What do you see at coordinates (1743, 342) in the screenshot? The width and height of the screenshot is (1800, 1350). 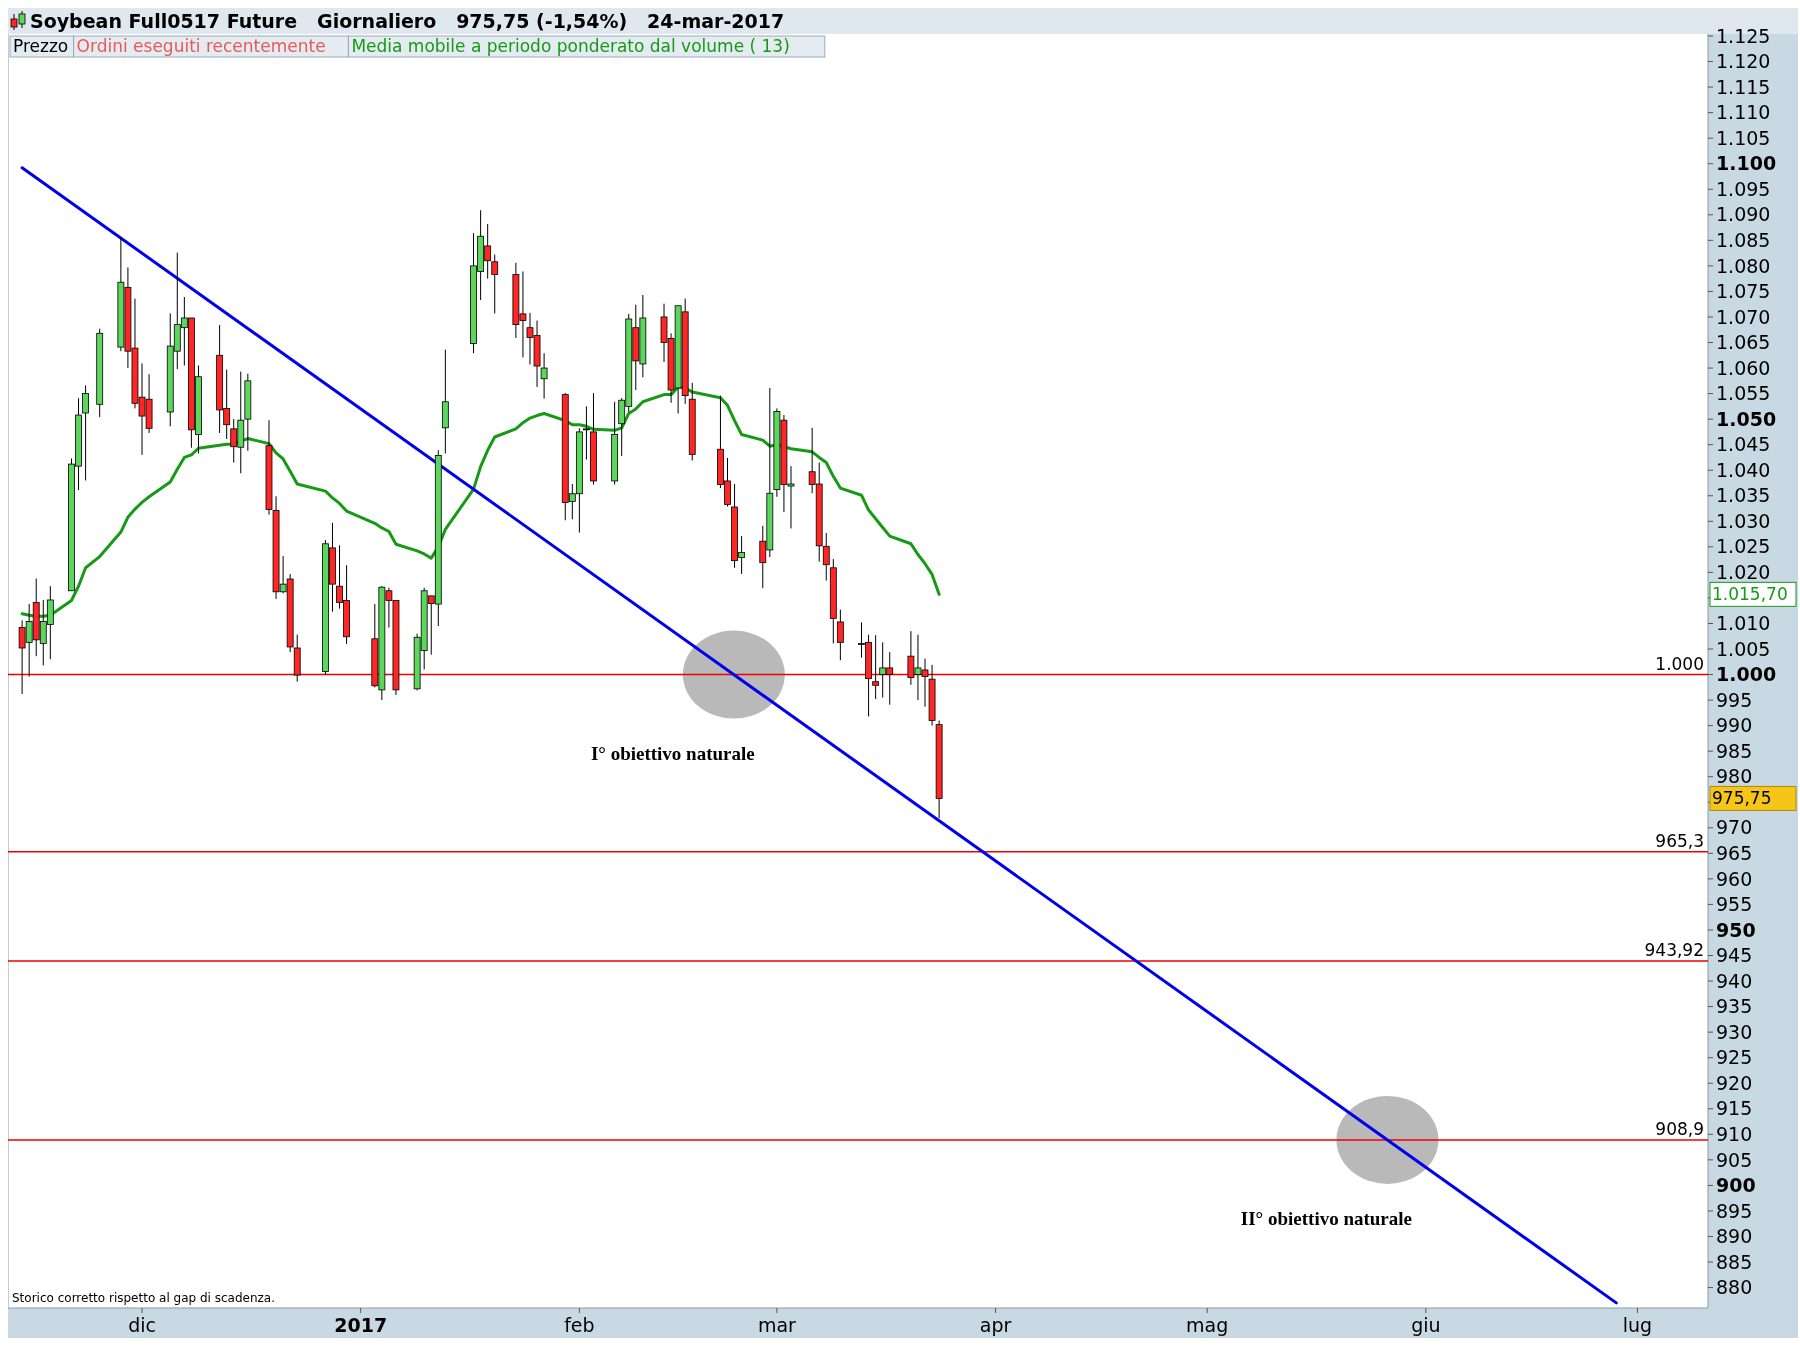 I see `y-tick-label: 1.065` at bounding box center [1743, 342].